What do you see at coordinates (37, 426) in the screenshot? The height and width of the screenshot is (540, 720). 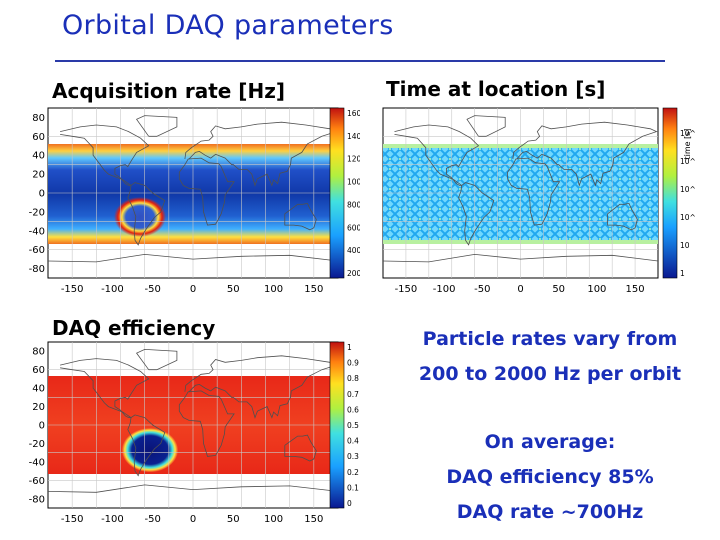 I see `eff-y-tick-labels: 80 60 40 20 0 -20 -40 -60 -80` at bounding box center [37, 426].